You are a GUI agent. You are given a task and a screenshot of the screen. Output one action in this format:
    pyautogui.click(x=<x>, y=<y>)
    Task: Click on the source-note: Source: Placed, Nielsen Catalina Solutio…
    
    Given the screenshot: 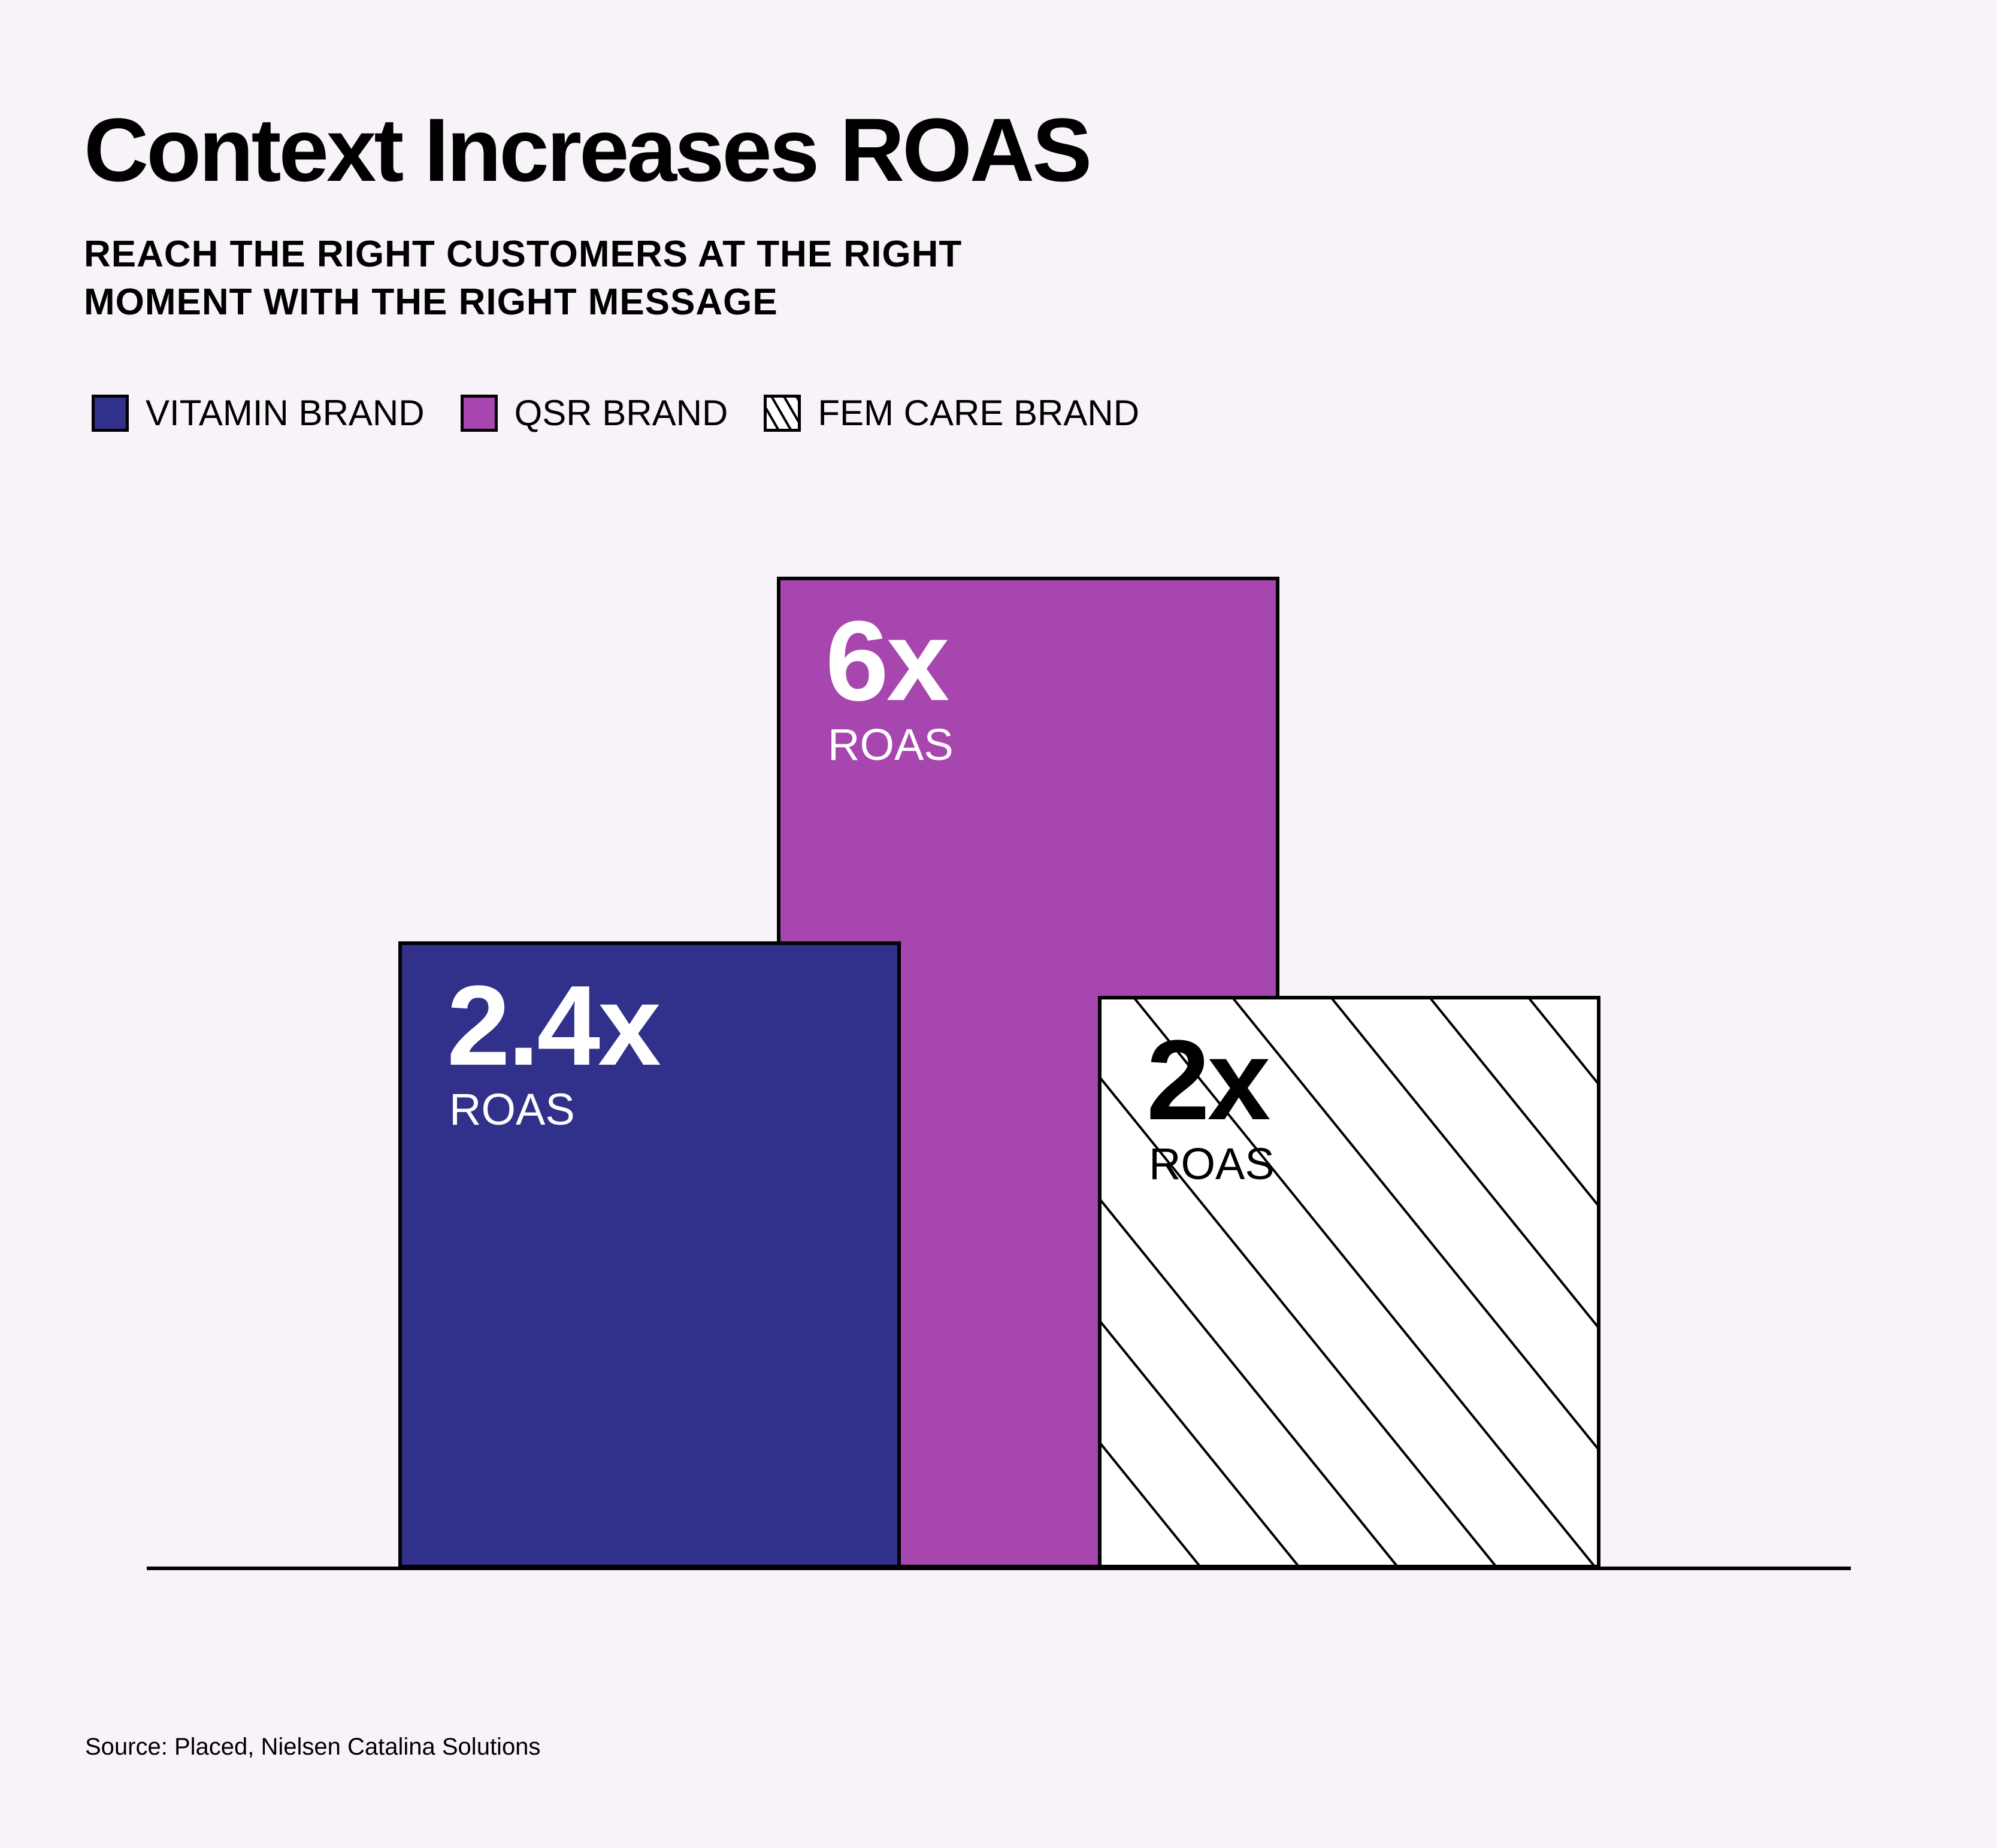 What is the action you would take?
    pyautogui.click(x=313, y=1747)
    